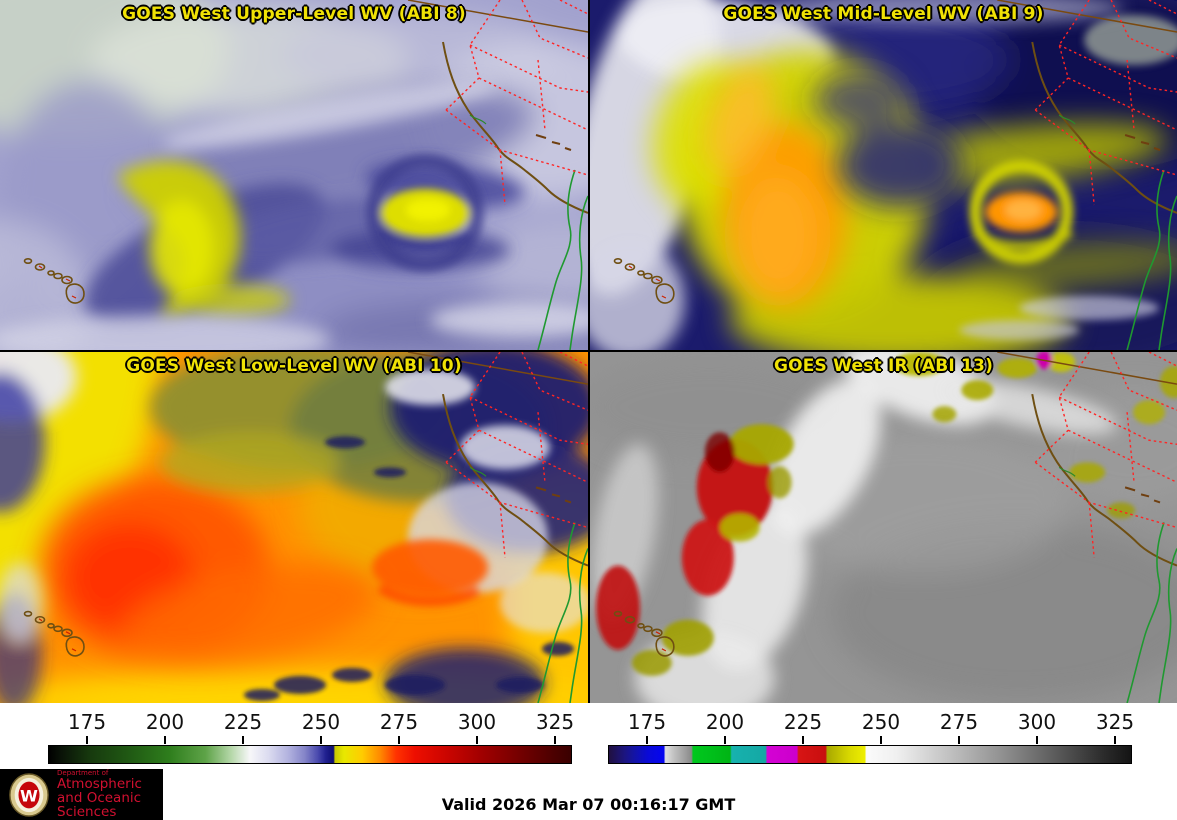  I want to click on uw-crest-icon: W, so click(29, 794).